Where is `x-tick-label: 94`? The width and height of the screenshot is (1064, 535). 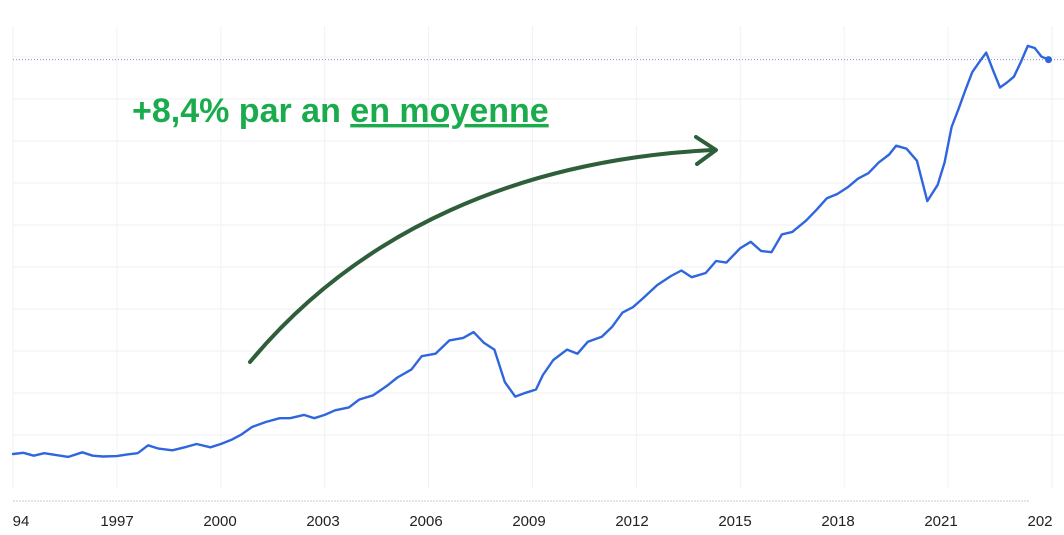 x-tick-label: 94 is located at coordinates (21, 521).